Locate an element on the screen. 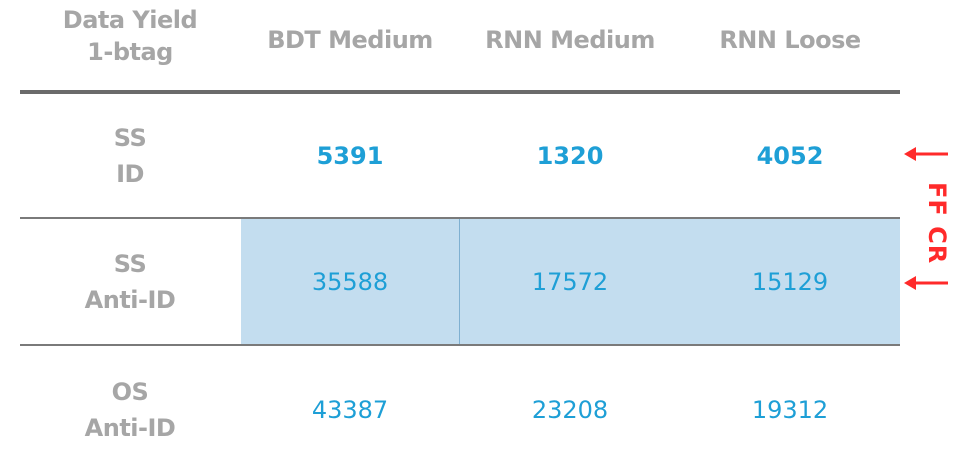 The height and width of the screenshot is (458, 962). table-cell: 35588 is located at coordinates (350, 282).